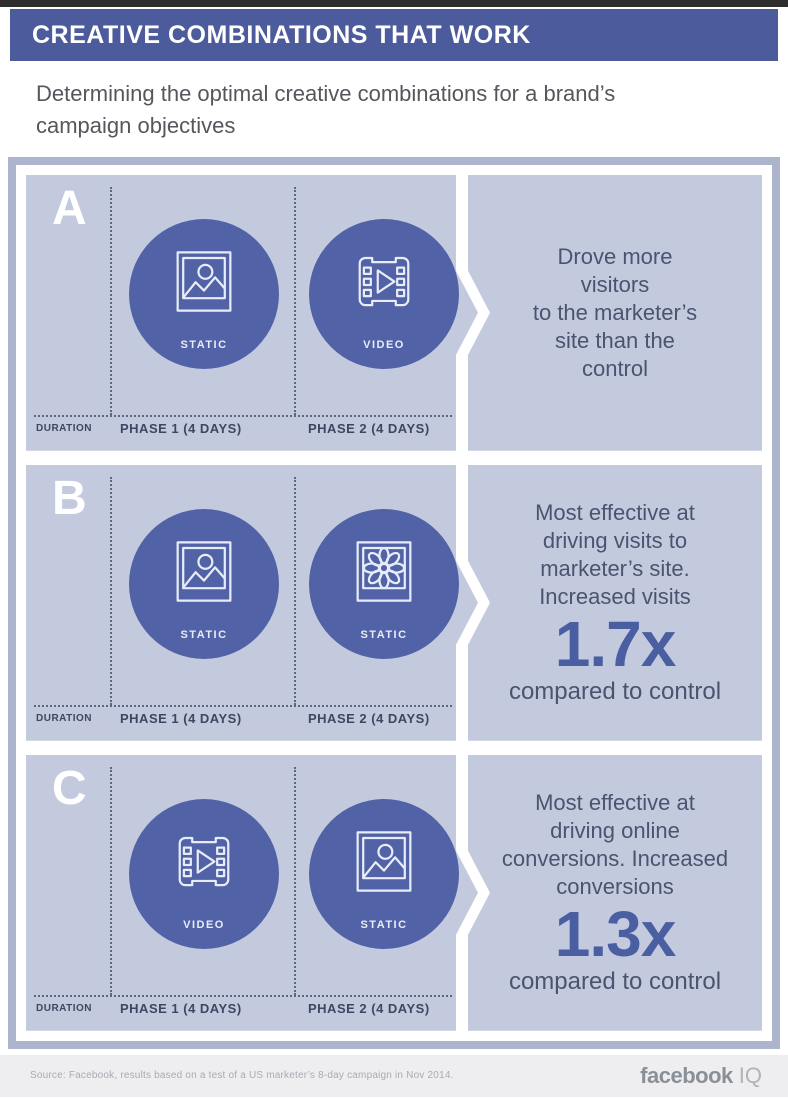  Describe the element at coordinates (69, 498) in the screenshot. I see `row-letter: B` at that location.